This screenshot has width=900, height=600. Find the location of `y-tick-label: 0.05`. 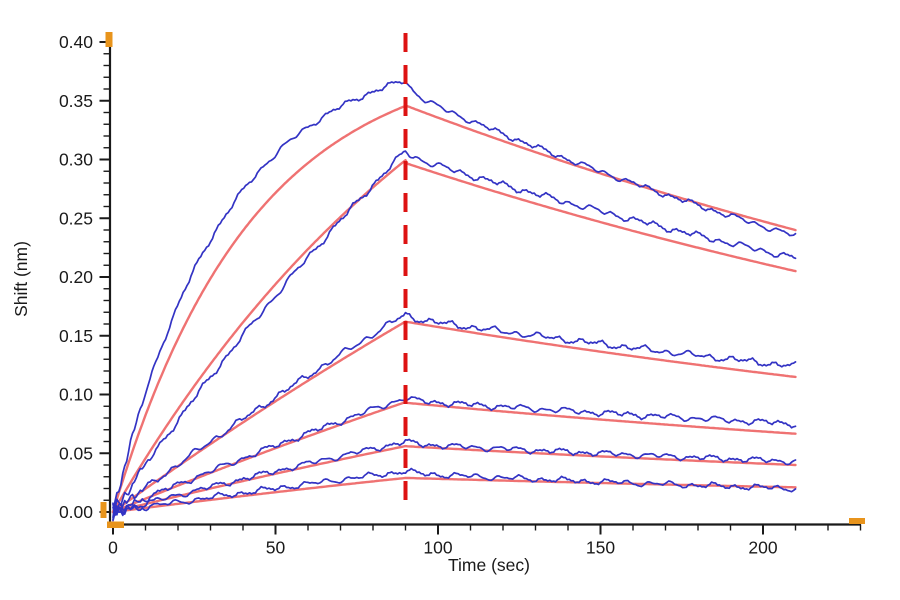

y-tick-label: 0.05 is located at coordinates (76, 453).